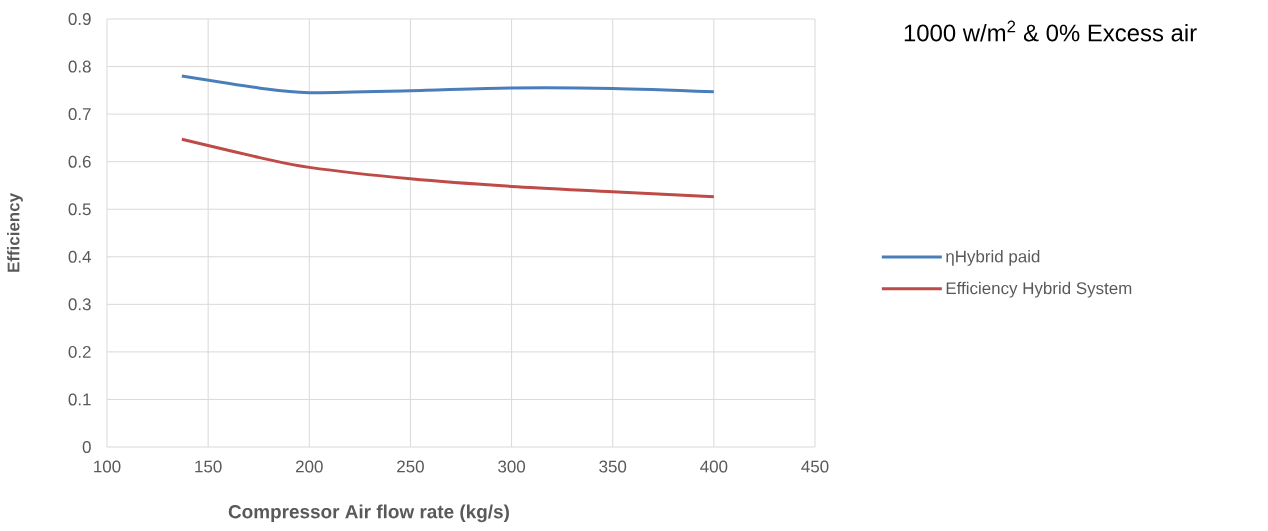 This screenshot has height=531, width=1268. Describe the element at coordinates (79, 304) in the screenshot. I see `y-tick-label: 0.3` at that location.